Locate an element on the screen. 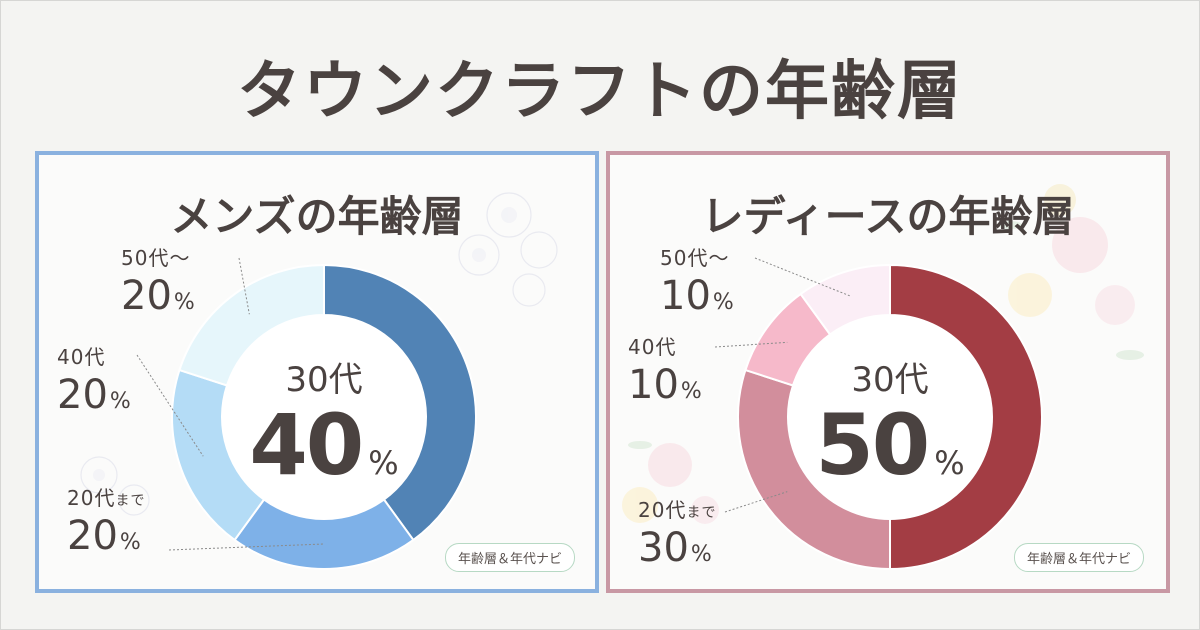 The height and width of the screenshot is (630, 1200). womens-label-20s: 20代まで 30% is located at coordinates (677, 534).